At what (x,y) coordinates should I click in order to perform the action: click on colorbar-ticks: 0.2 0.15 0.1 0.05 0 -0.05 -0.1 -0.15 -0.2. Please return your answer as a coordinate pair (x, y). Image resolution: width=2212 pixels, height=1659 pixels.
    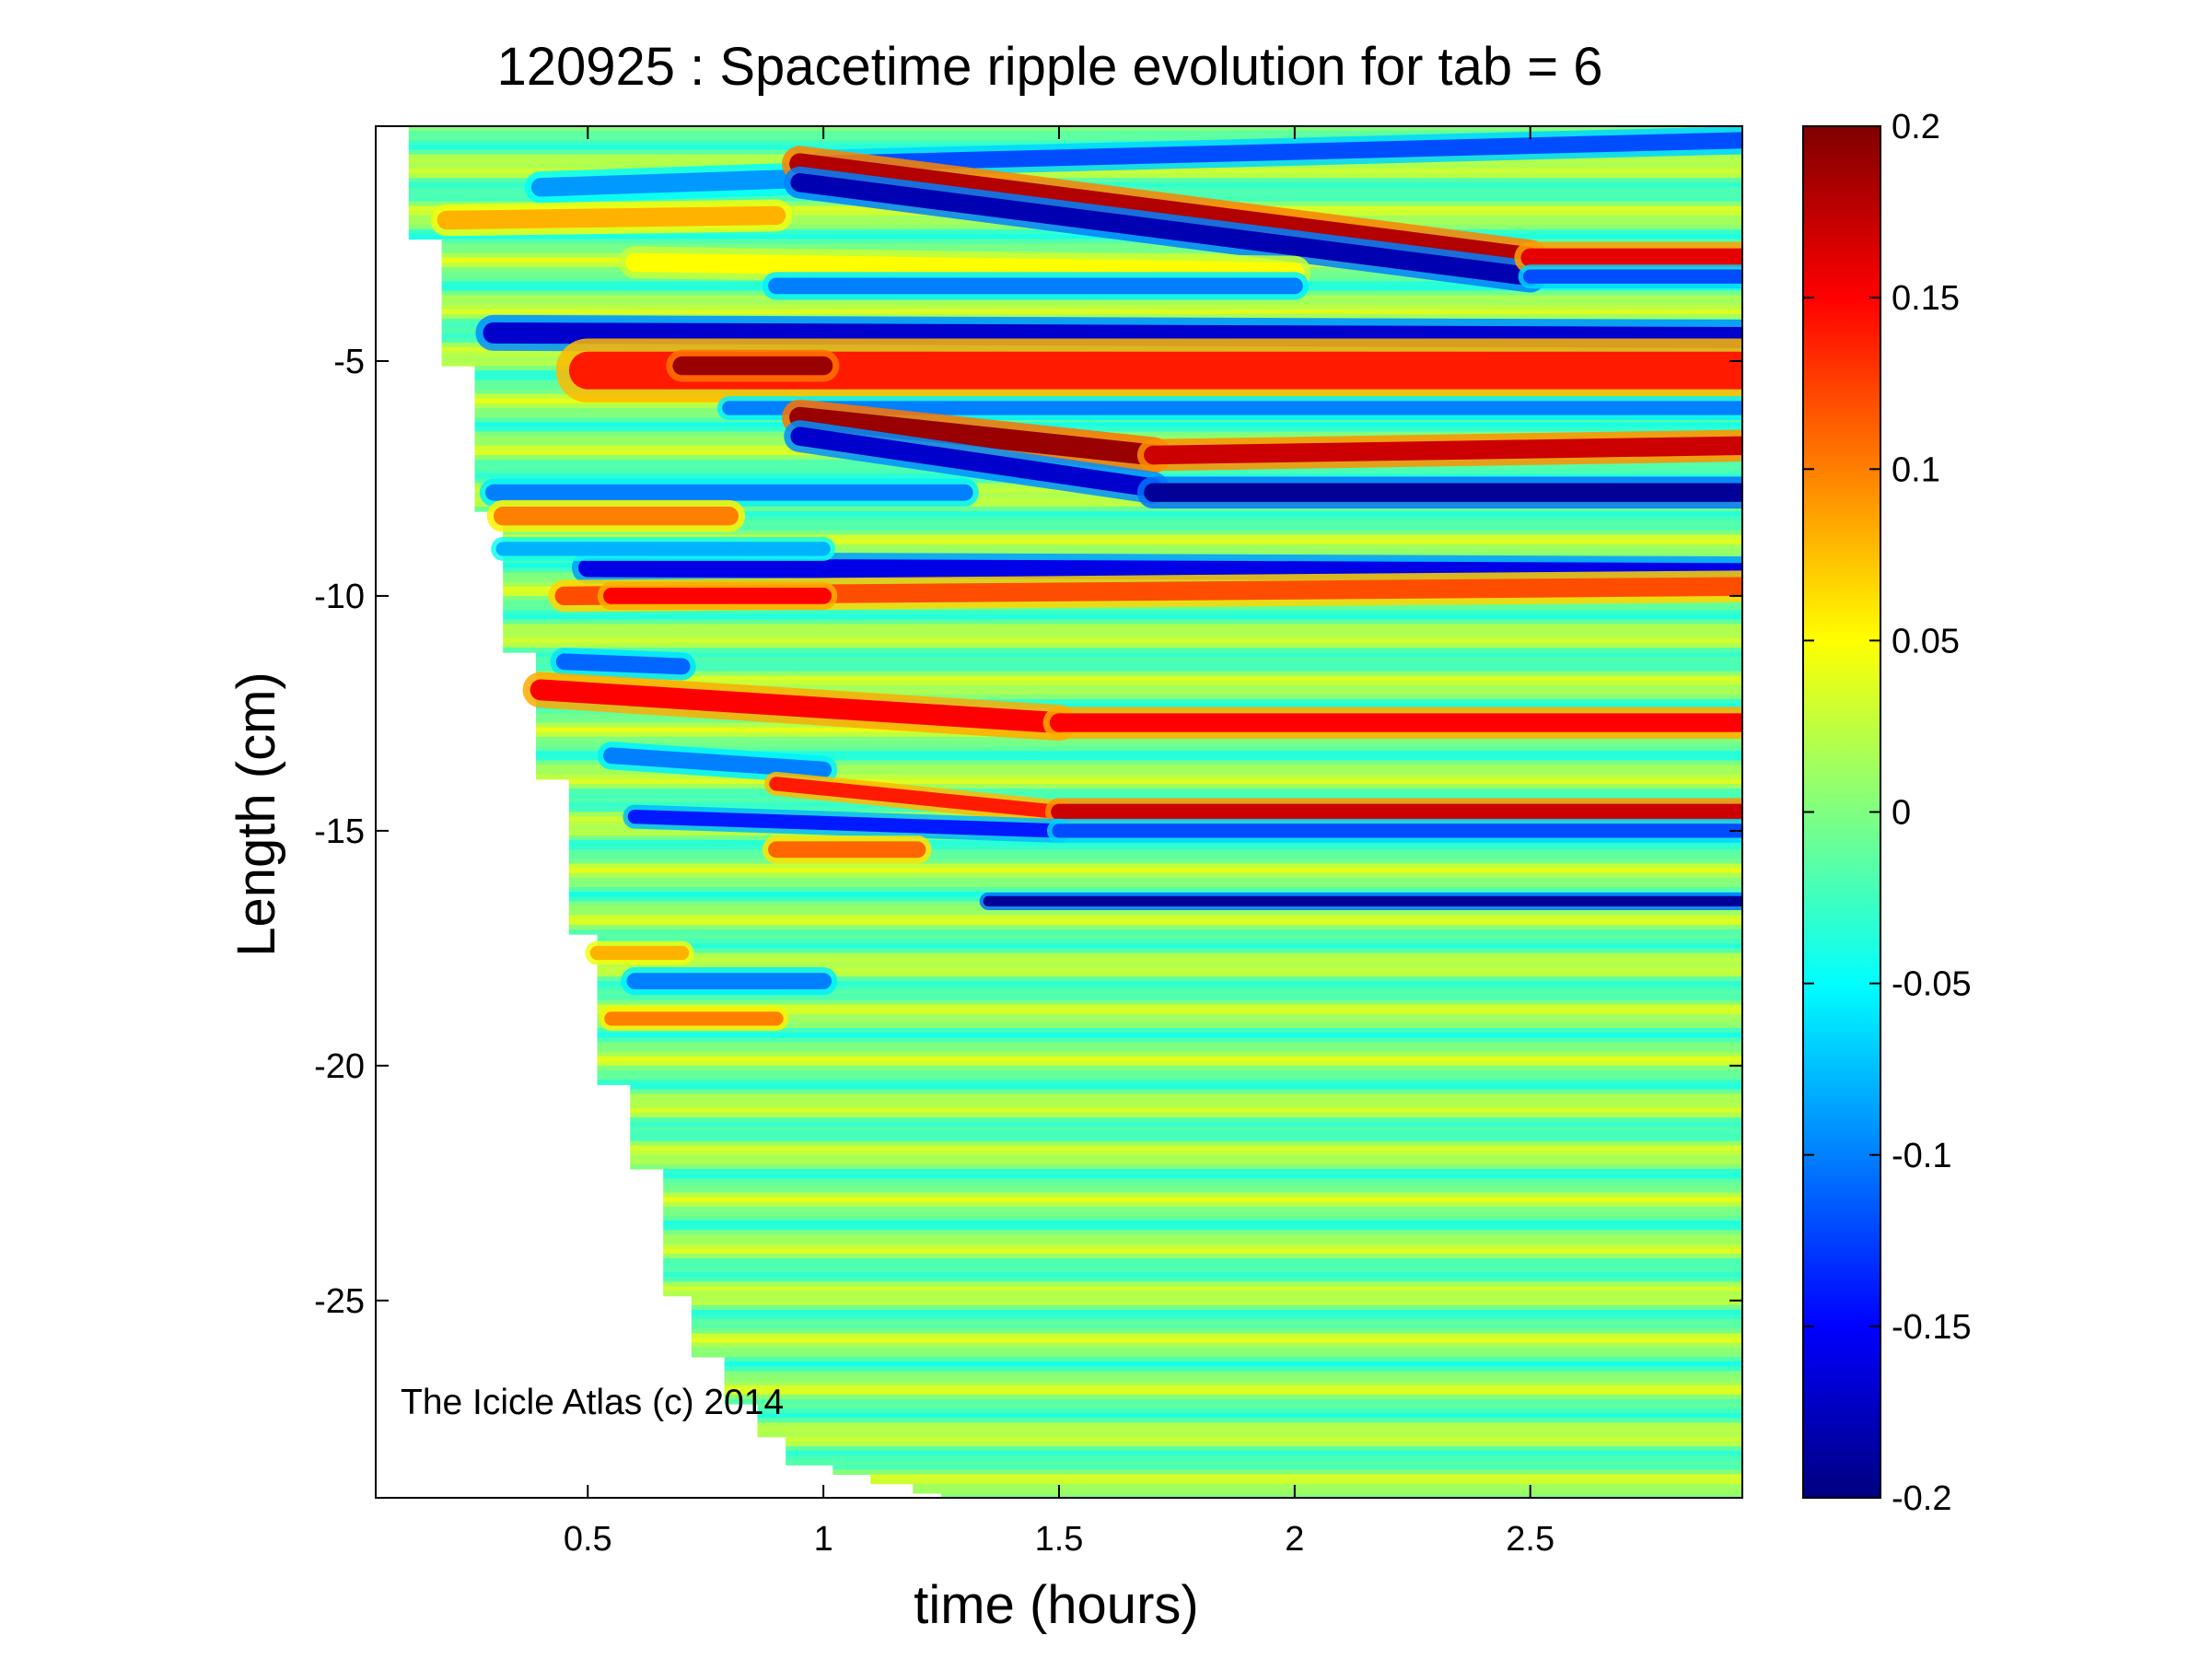
    Looking at the image, I should click on (1888, 813).